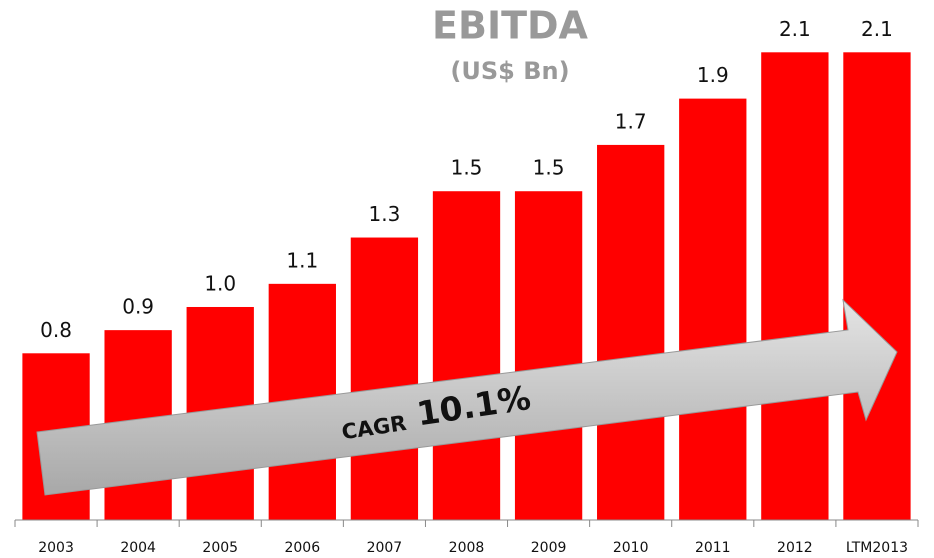 This screenshot has height=558, width=934. I want to click on x-tick-label: 2006, so click(302, 548).